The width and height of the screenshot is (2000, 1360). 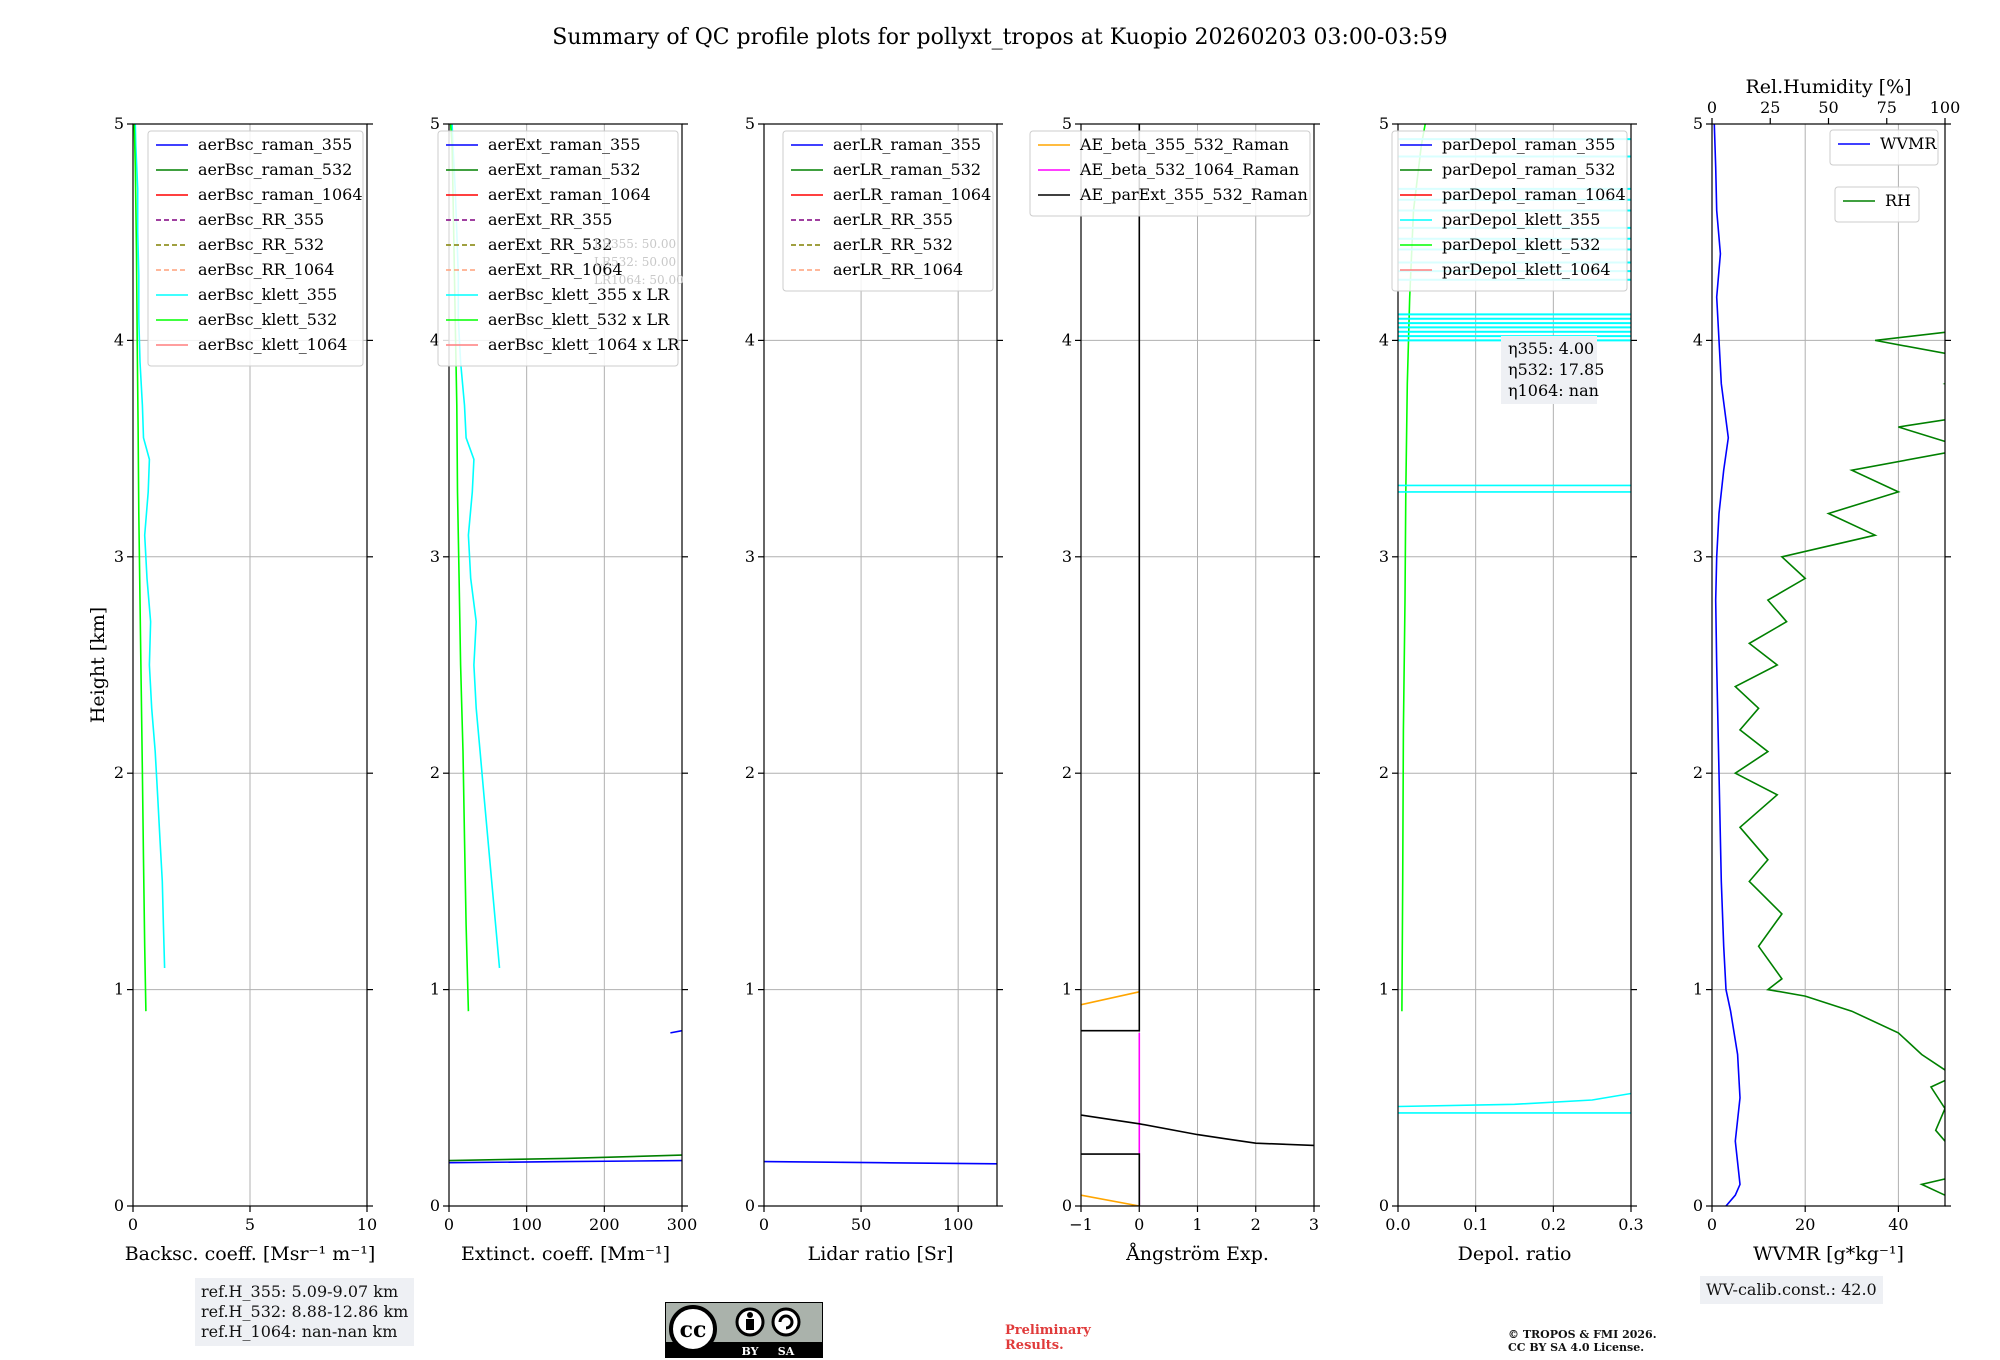 What do you see at coordinates (1397, 1224) in the screenshot?
I see `x-tick-label: 0.0` at bounding box center [1397, 1224].